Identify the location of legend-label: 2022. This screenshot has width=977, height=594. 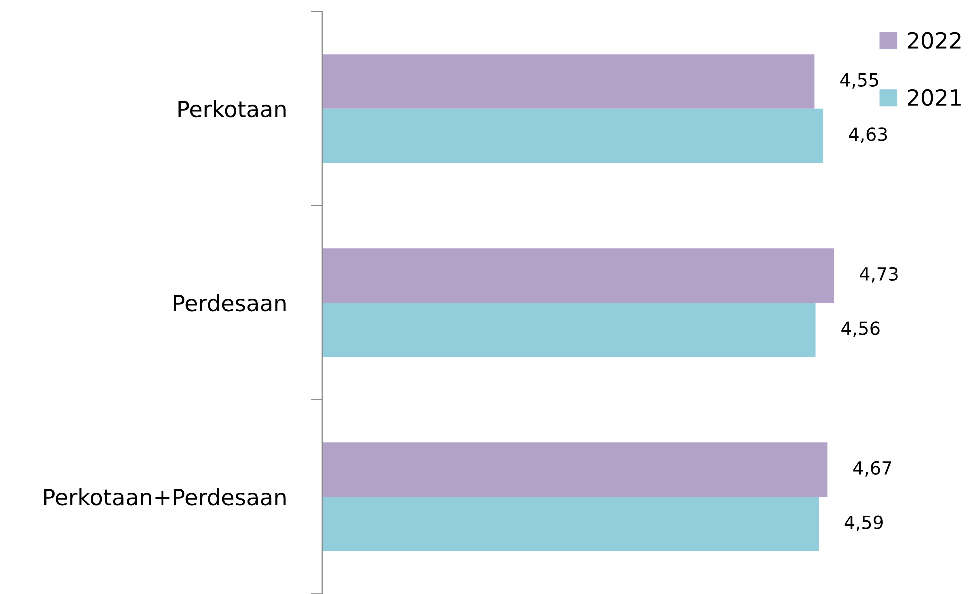
(934, 41).